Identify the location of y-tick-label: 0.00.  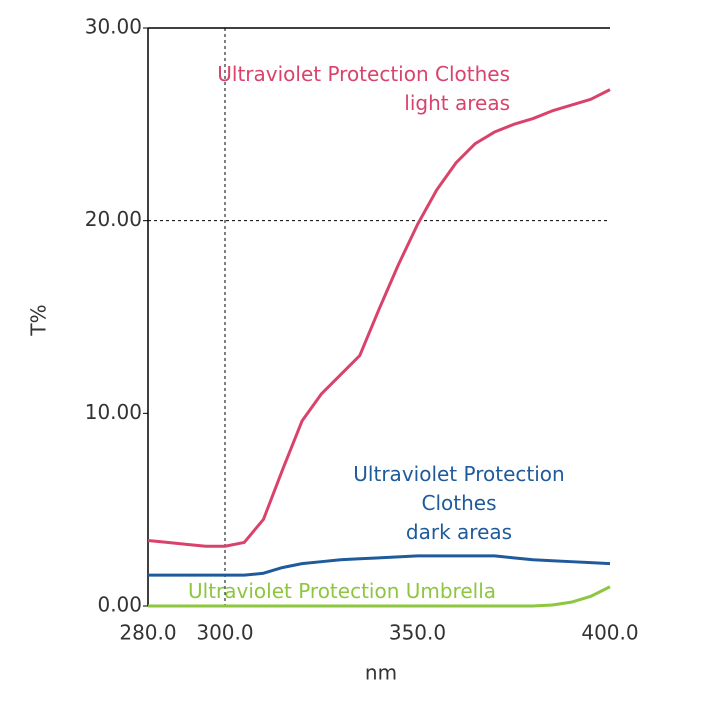
(119, 605).